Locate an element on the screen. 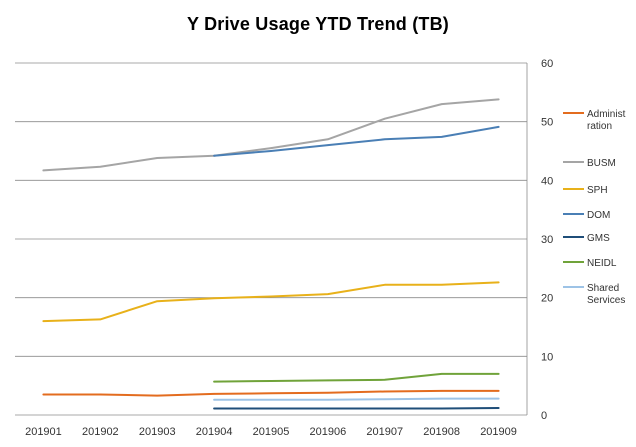 The width and height of the screenshot is (636, 447). legend-label-busm: BUSM is located at coordinates (601, 163).